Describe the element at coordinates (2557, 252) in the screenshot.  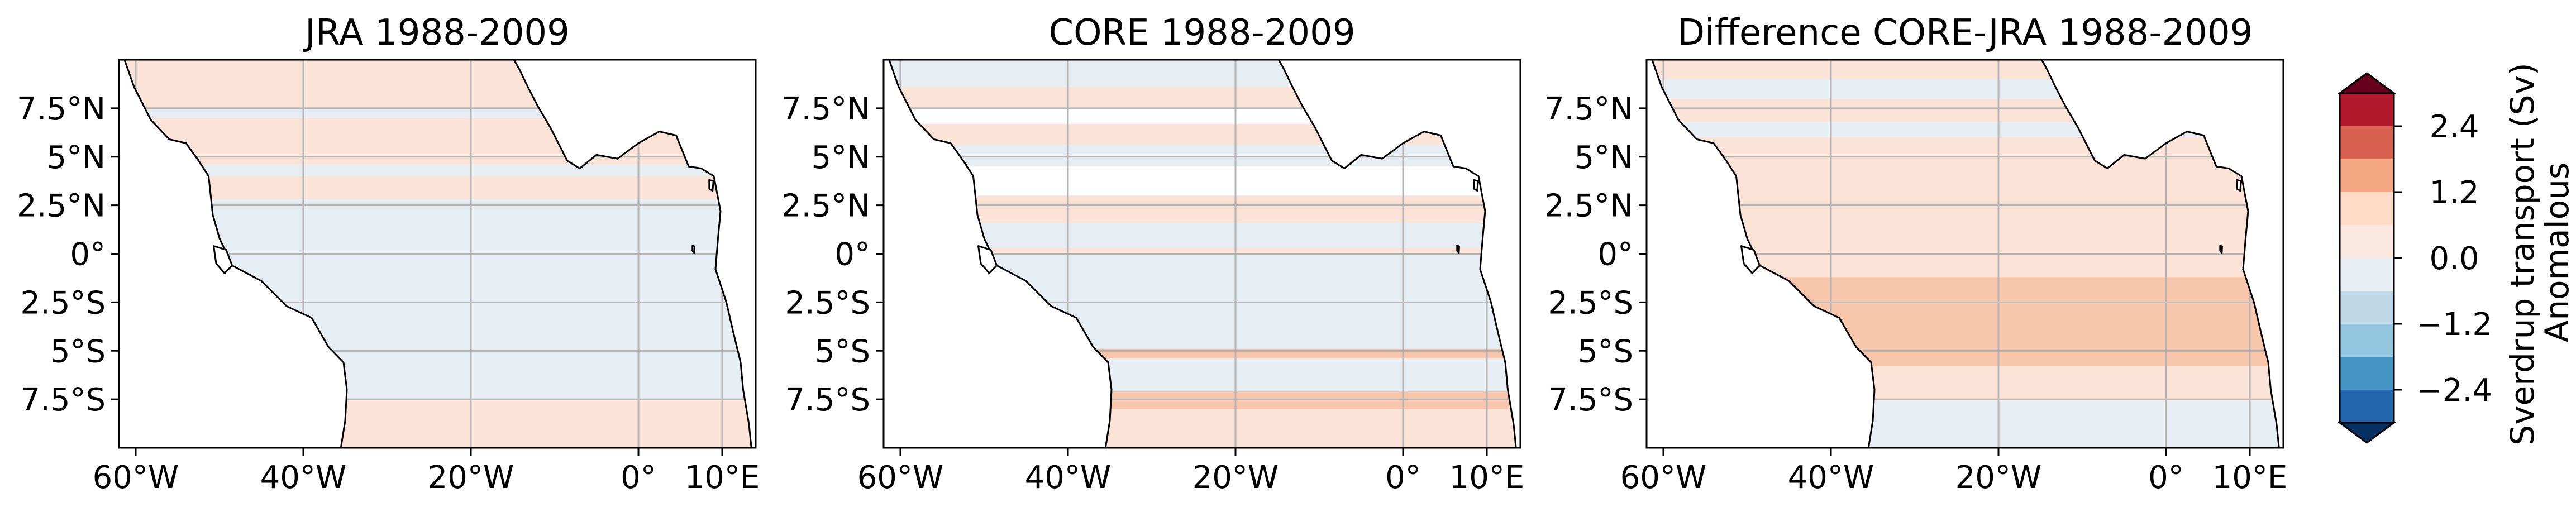
I see `colorbar-label-line1: Anomalous` at that location.